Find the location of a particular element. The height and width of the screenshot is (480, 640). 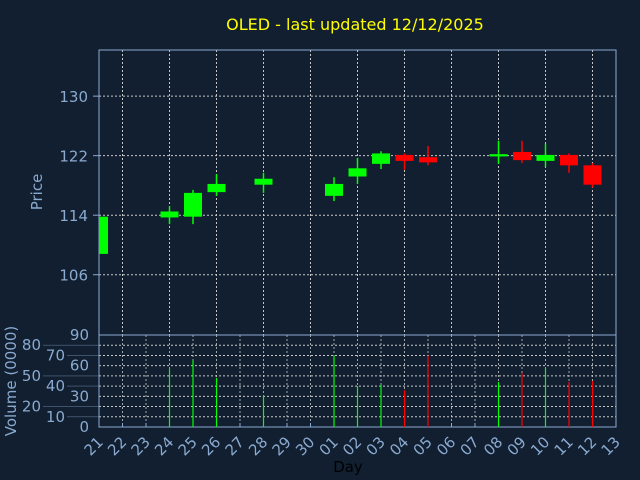

x-tick-label: 08 is located at coordinates (493, 446).